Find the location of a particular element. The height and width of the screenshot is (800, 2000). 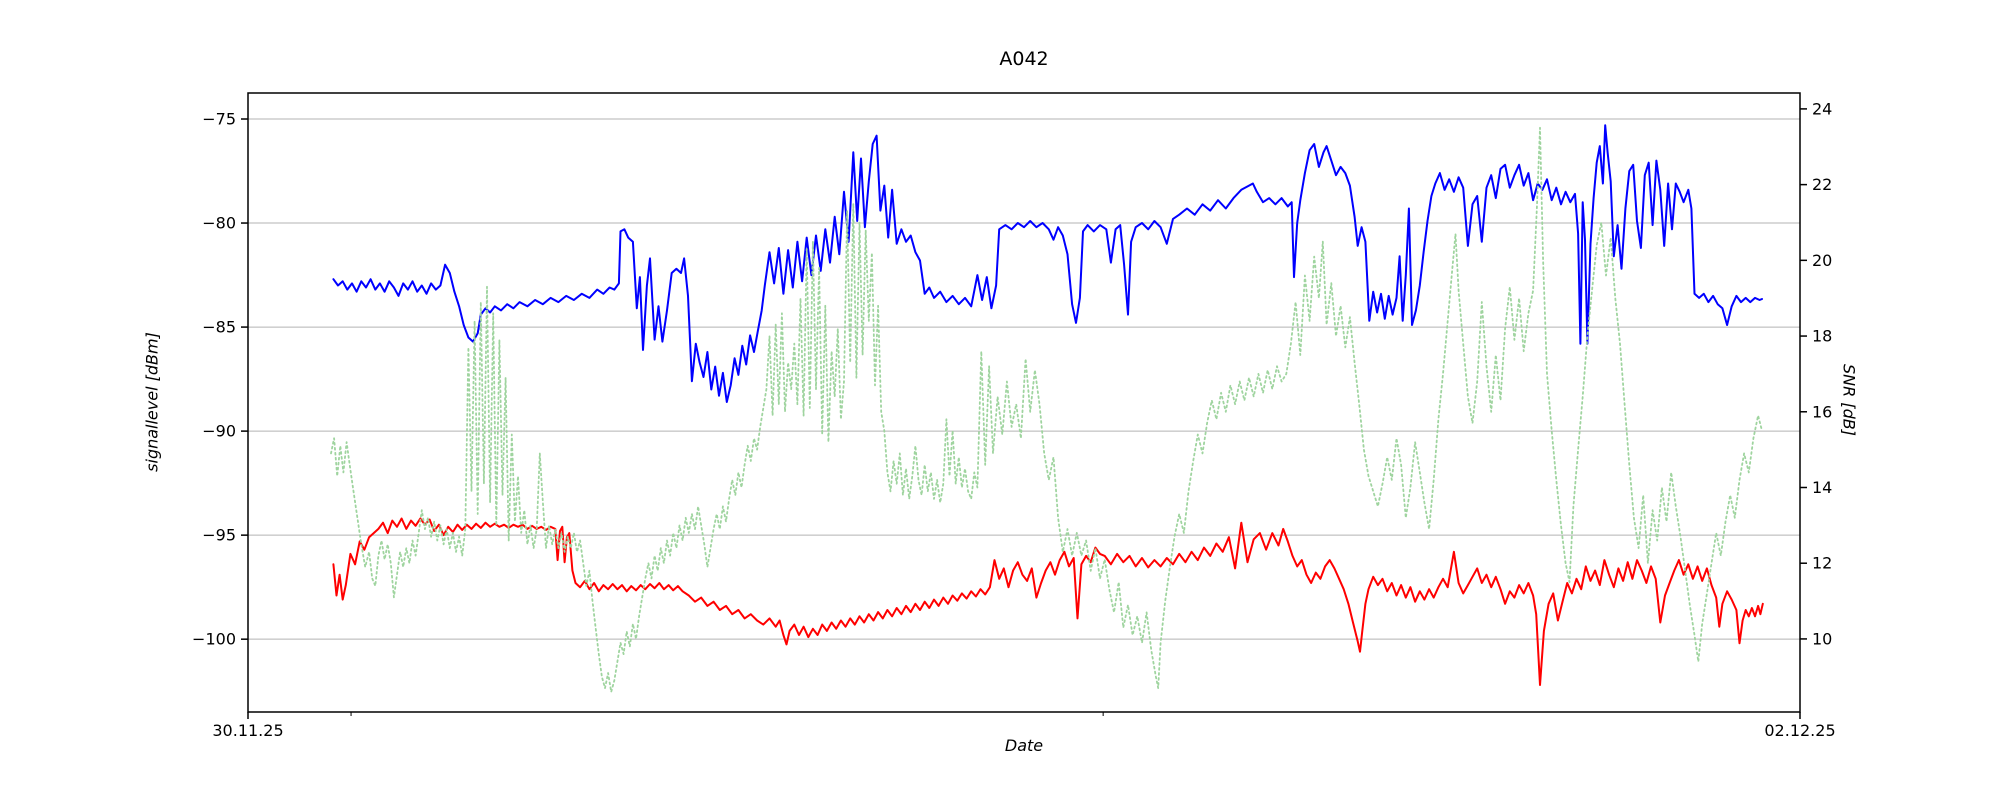

left-tick-label: −75 is located at coordinates (219, 119).